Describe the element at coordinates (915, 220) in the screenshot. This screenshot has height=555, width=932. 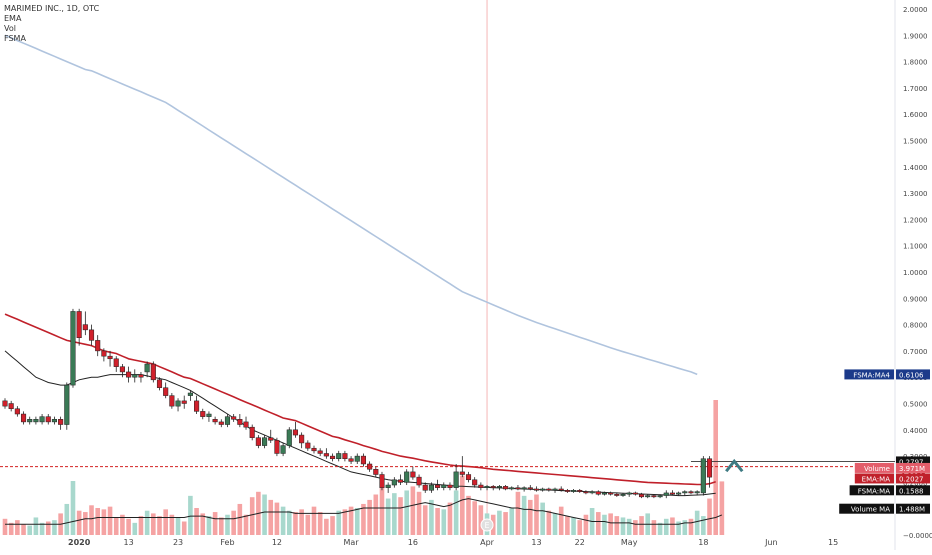
I see `y-tick-label: 1.2000` at that location.